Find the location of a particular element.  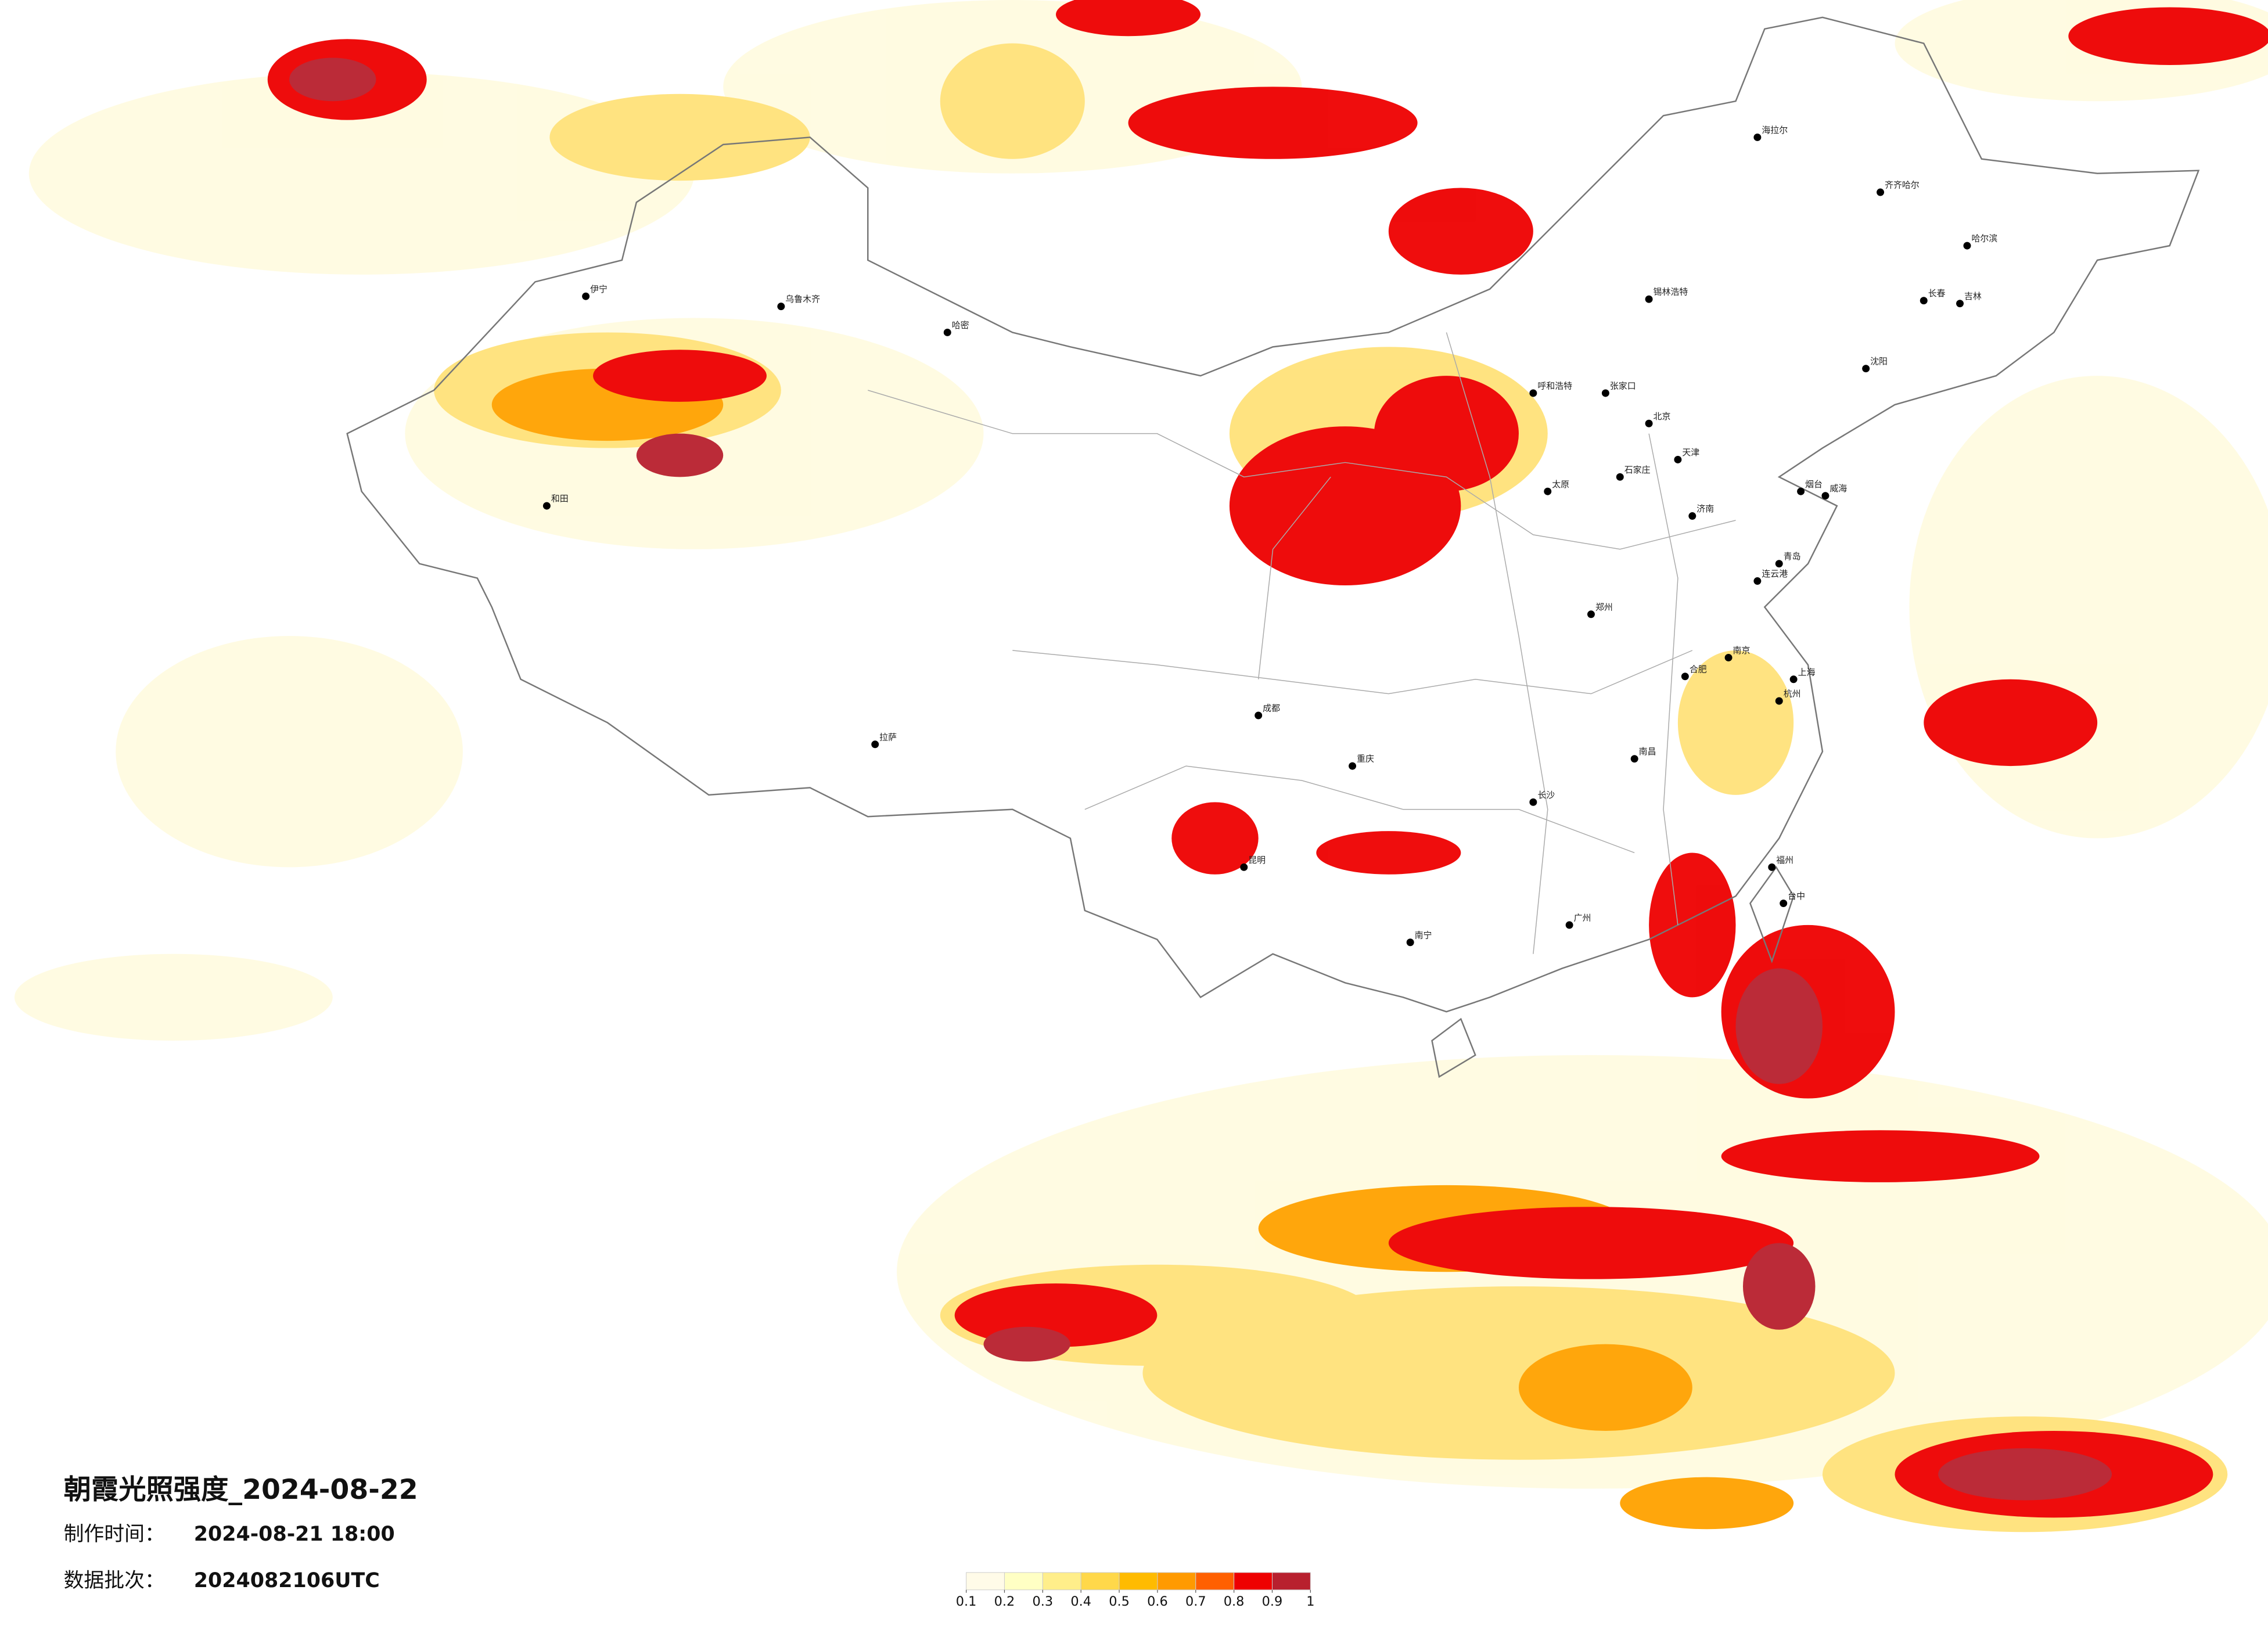

colorbar-tick-label: 0.2 is located at coordinates (1004, 1601).